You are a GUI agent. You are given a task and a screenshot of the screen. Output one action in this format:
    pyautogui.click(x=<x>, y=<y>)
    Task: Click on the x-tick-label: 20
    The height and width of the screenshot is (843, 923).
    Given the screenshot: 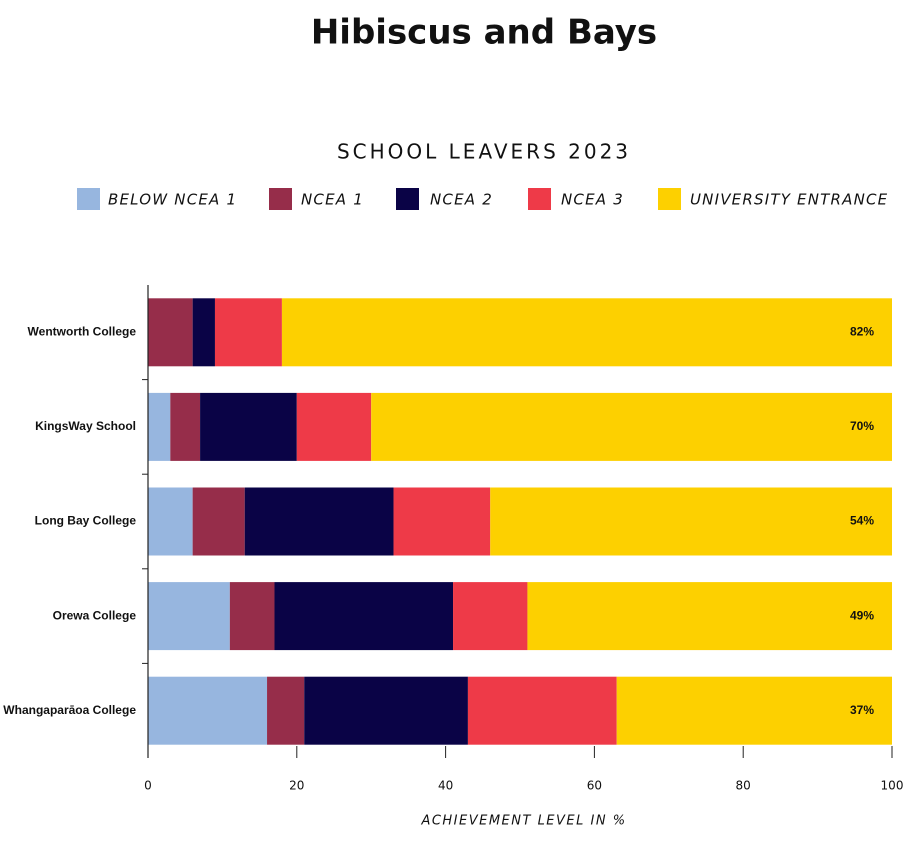 What is the action you would take?
    pyautogui.click(x=296, y=786)
    